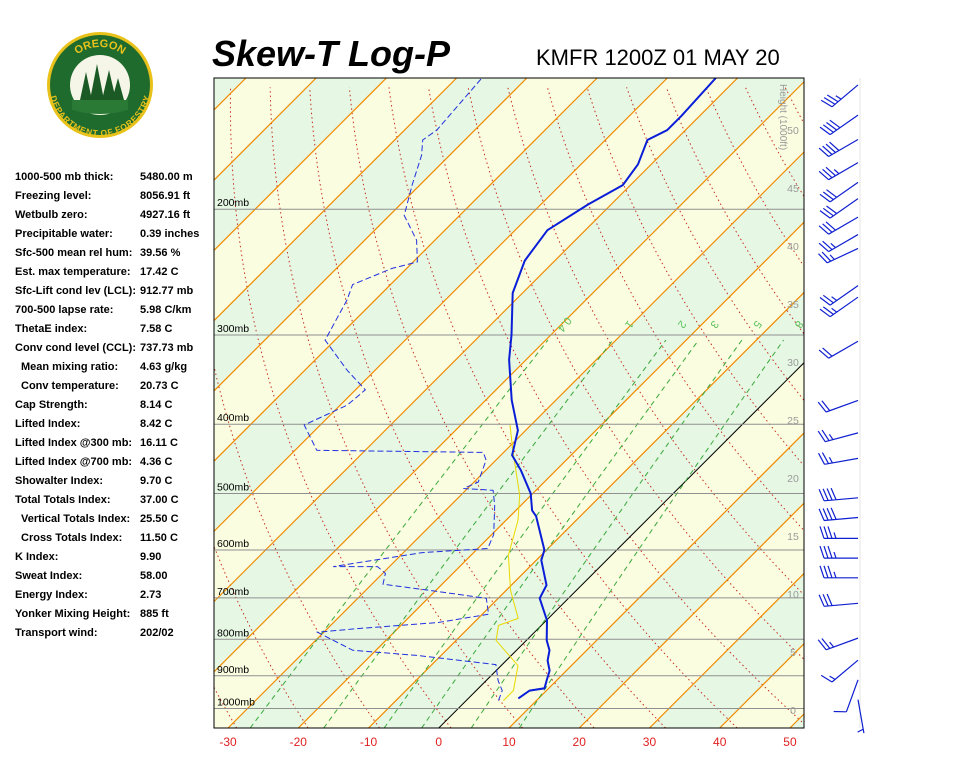  I want to click on pressure-label: 200mb, so click(233, 203).